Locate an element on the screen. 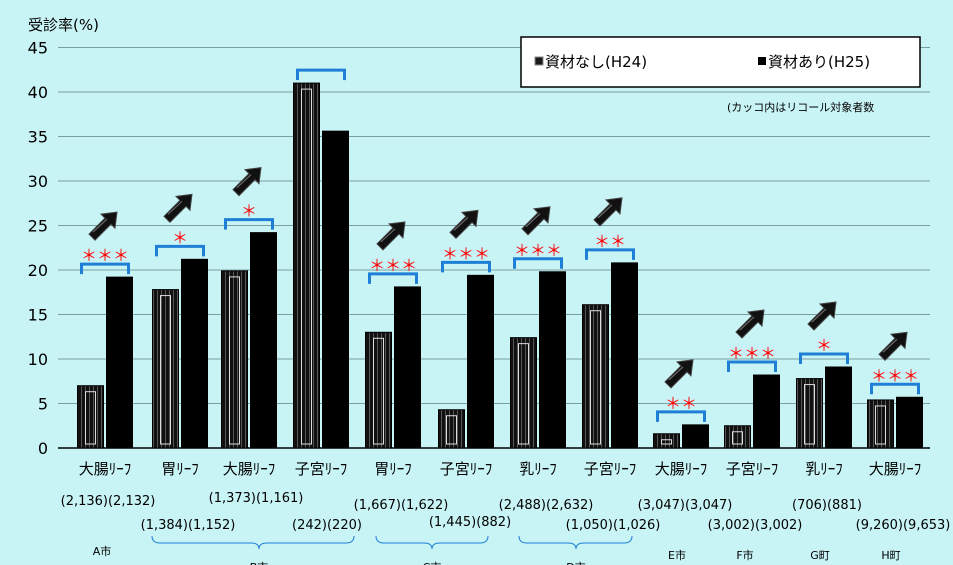 The width and height of the screenshot is (953, 565). recall-count: (1,373)(1,161) is located at coordinates (256, 498).